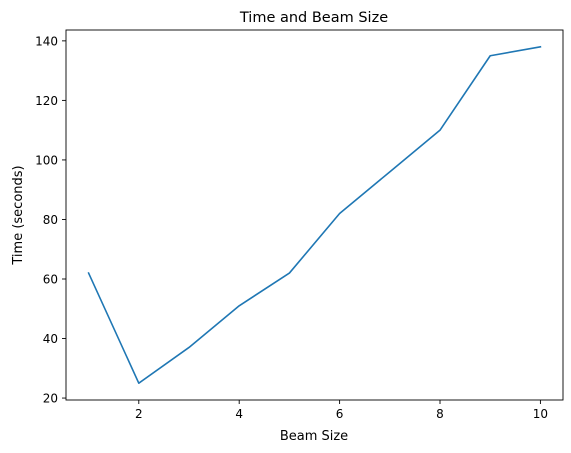 The image size is (571, 453). Describe the element at coordinates (46, 41) in the screenshot. I see `y-tick-label: 140` at that location.